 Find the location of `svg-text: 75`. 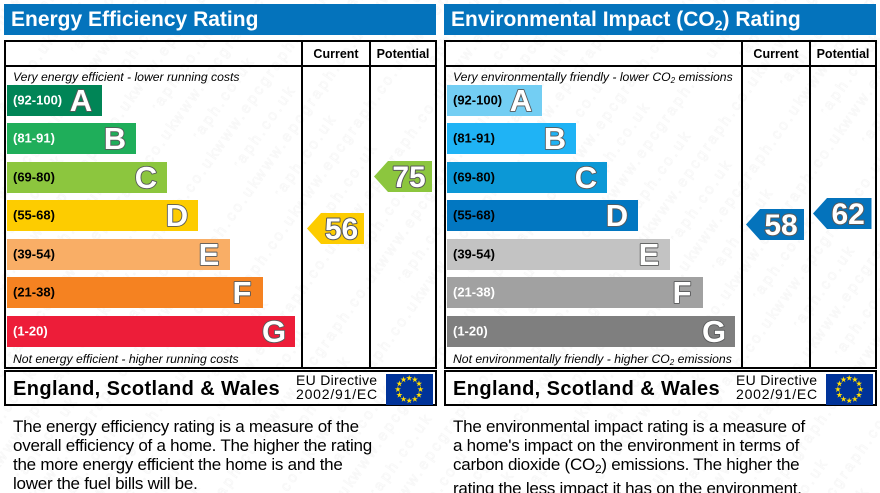

svg-text: 75 is located at coordinates (408, 176).